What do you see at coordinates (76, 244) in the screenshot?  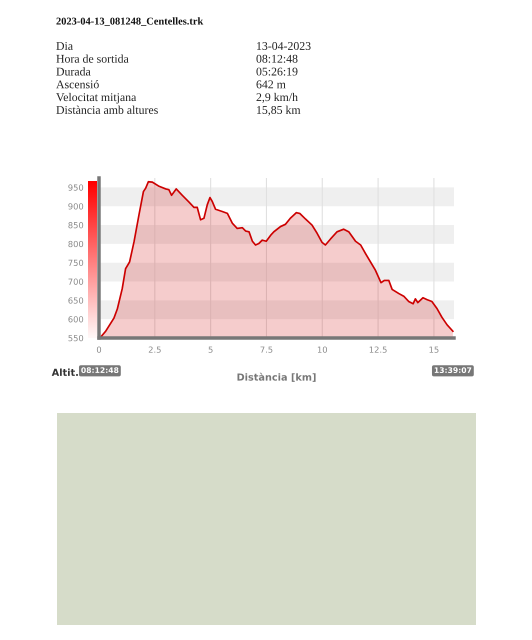 I see `y-tick-label: 800` at bounding box center [76, 244].